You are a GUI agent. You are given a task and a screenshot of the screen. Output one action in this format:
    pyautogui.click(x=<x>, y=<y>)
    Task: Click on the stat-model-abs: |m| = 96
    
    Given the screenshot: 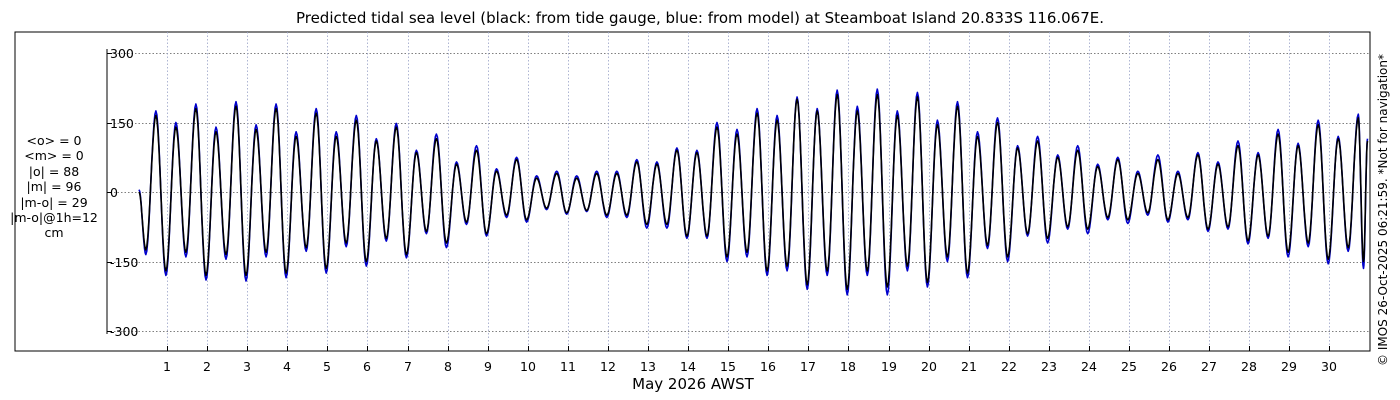 What is the action you would take?
    pyautogui.click(x=54, y=187)
    